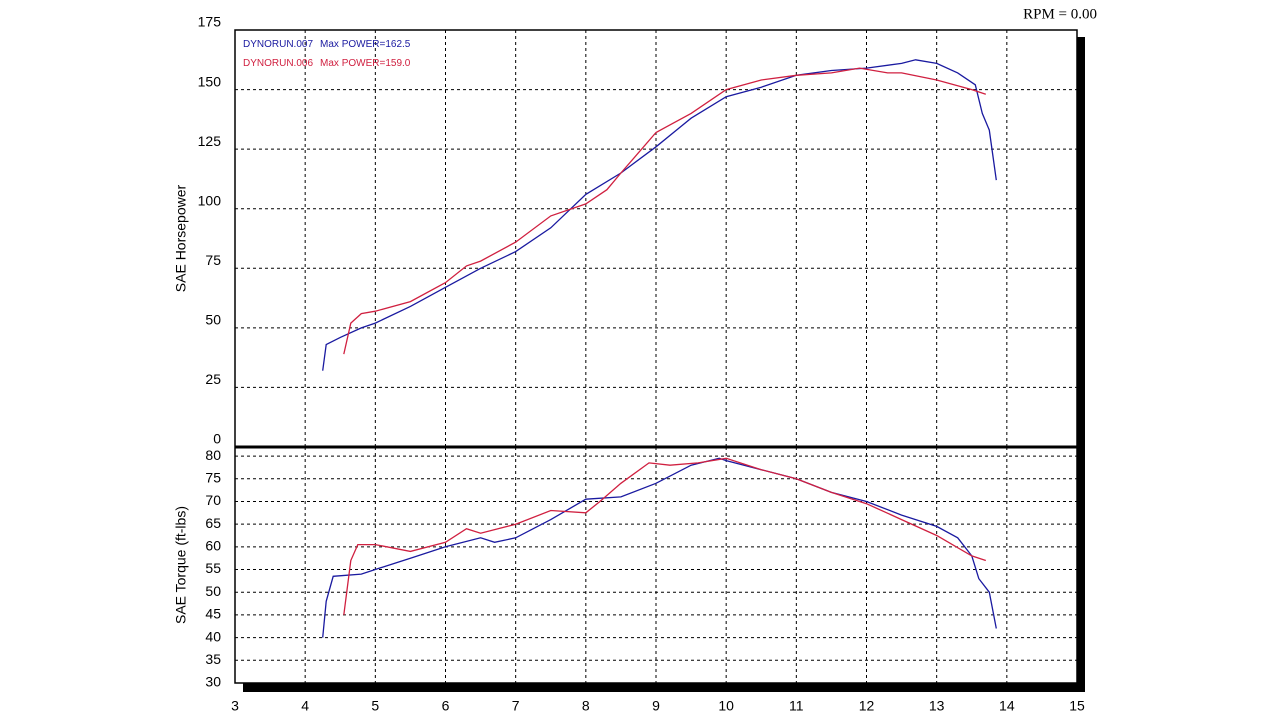  I want to click on x-tick-label: 8, so click(586, 706).